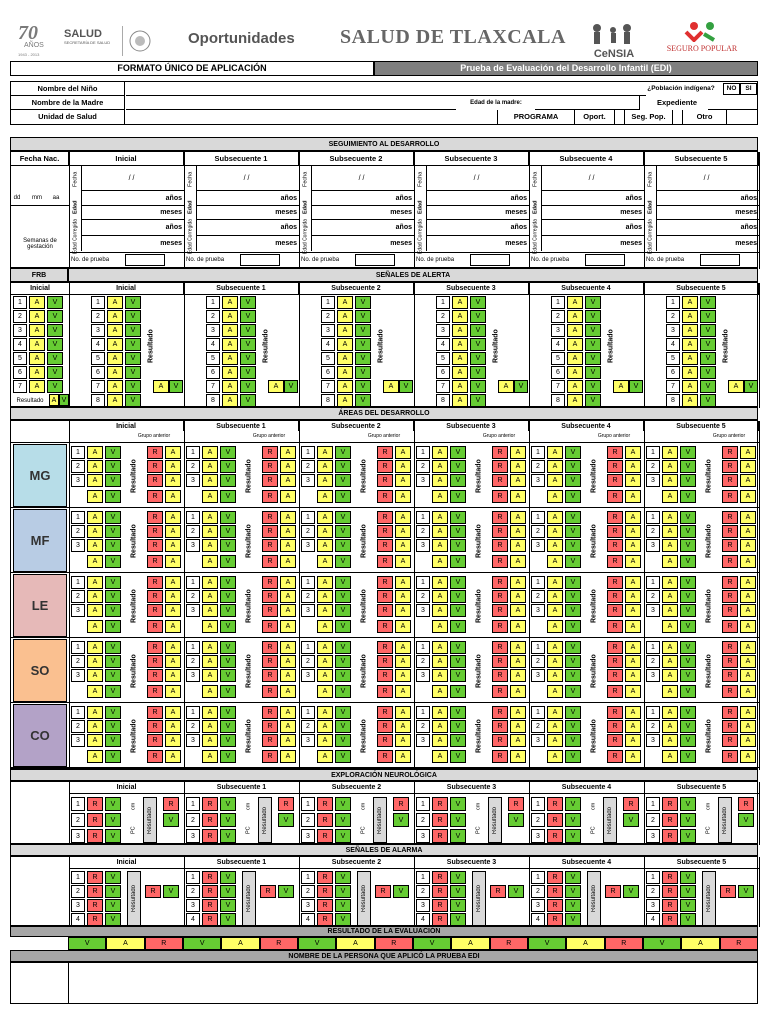  I want to click on alerta-result-v: V, so click(406, 386).